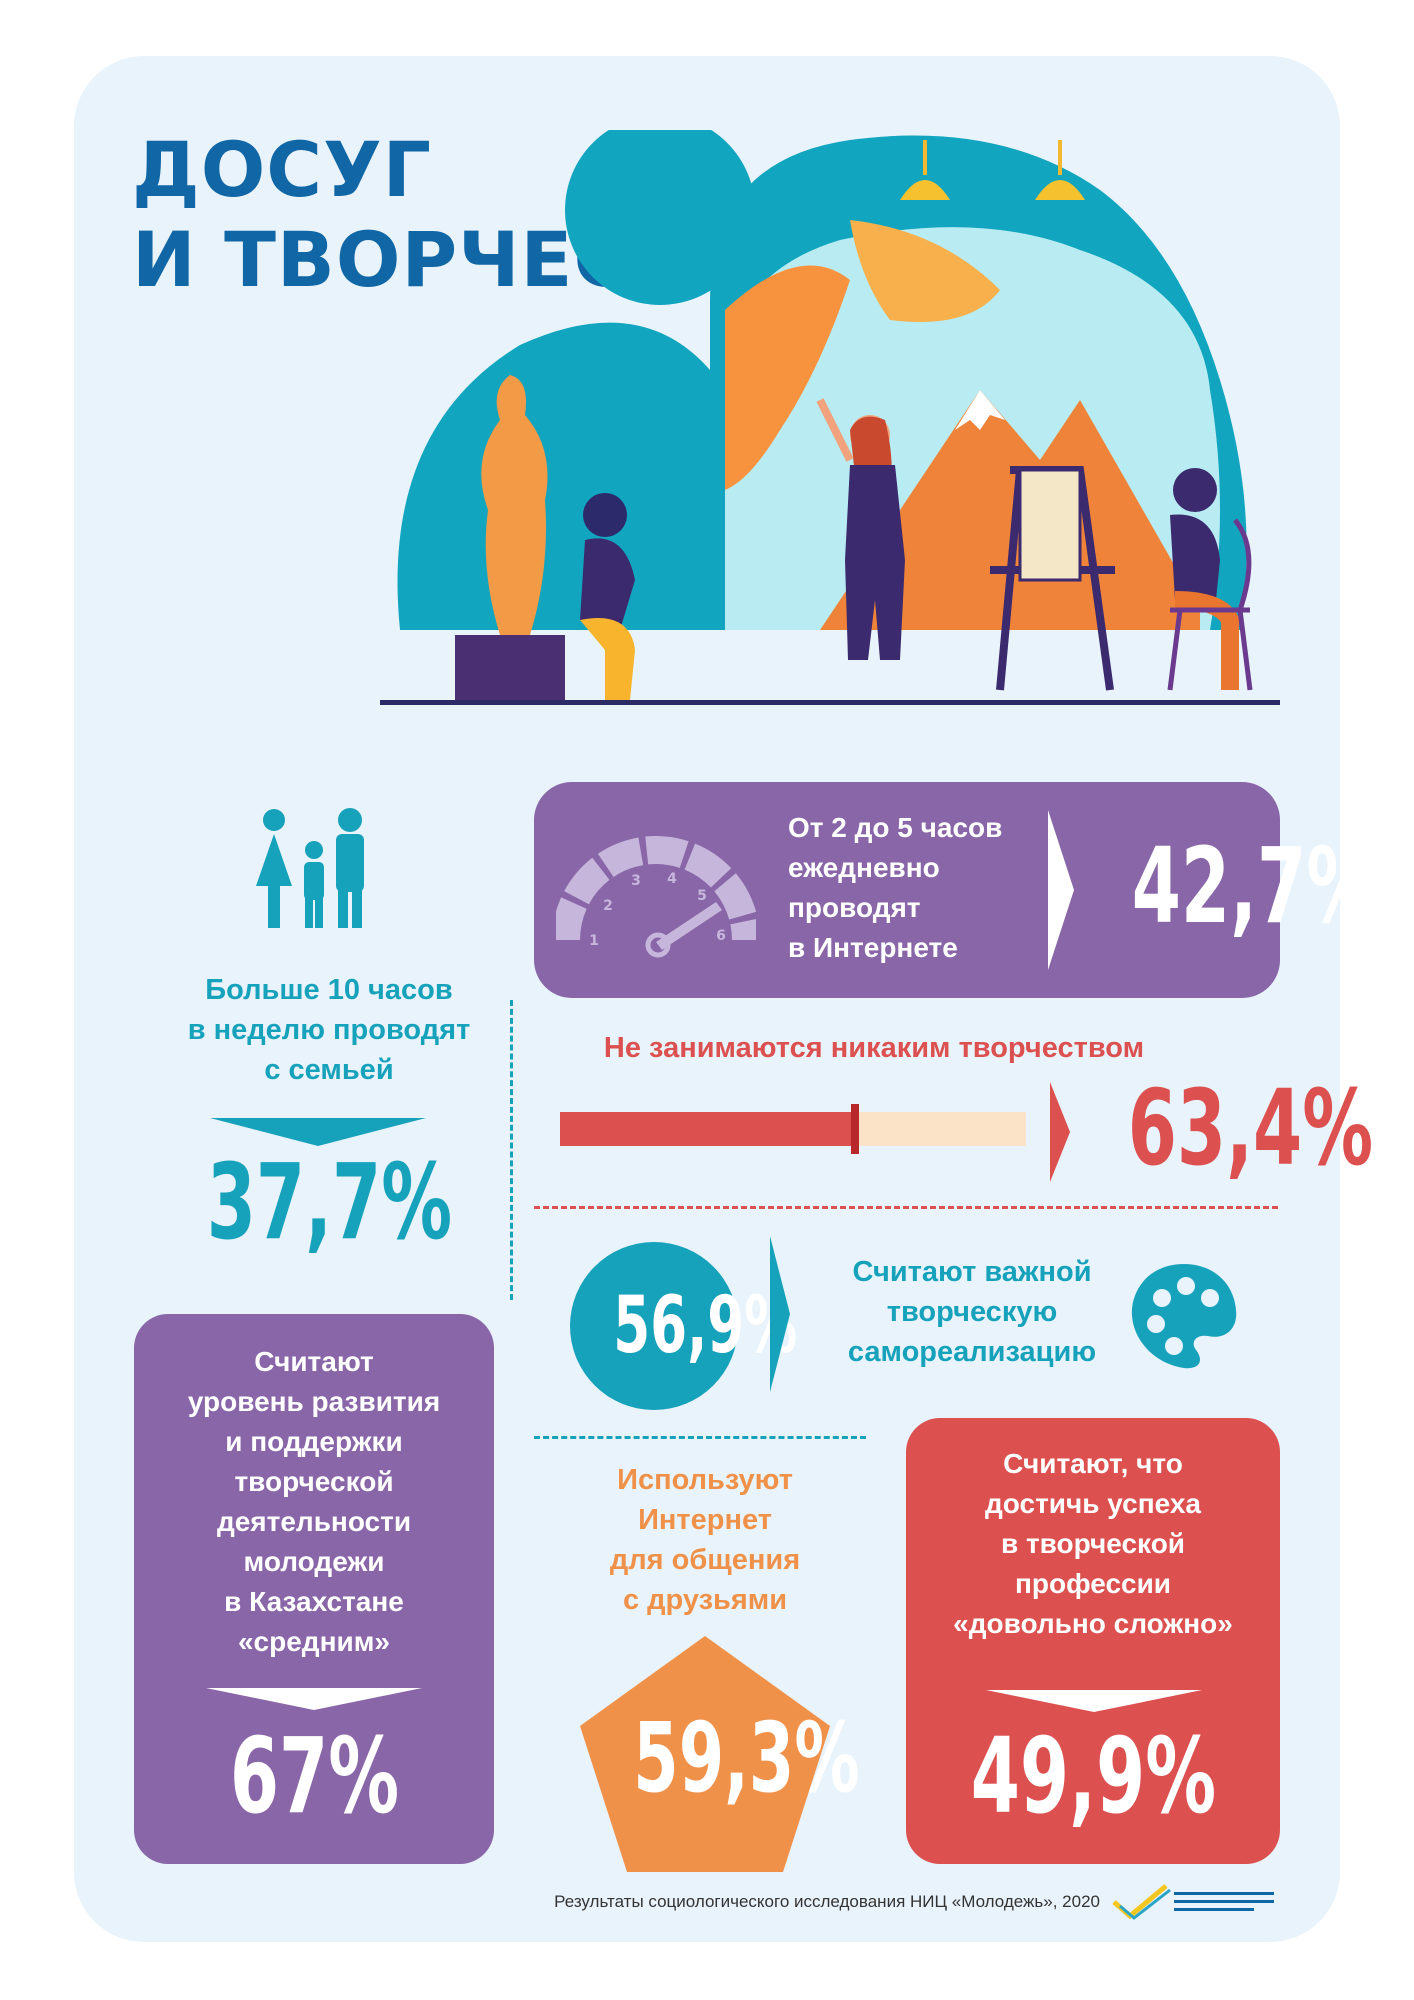 The image size is (1414, 2000). I want to click on gauge-tick-6: 6, so click(721, 936).